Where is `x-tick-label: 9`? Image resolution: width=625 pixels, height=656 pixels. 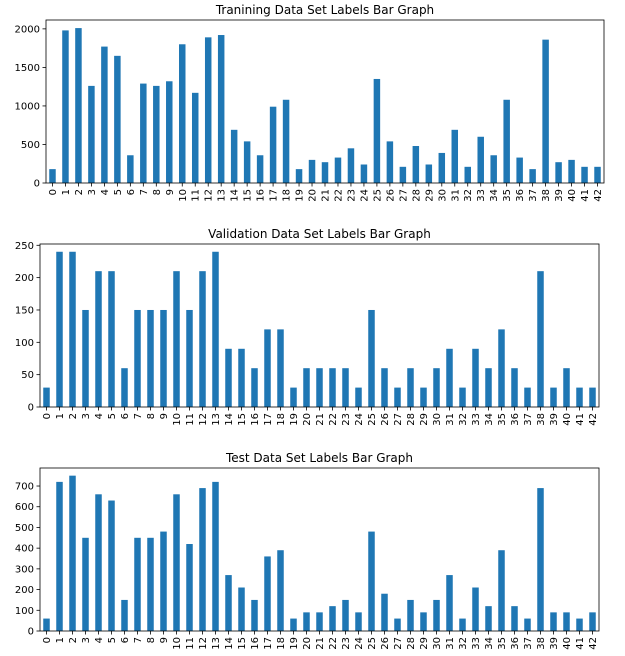 x-tick-label: 9 is located at coordinates (164, 640).